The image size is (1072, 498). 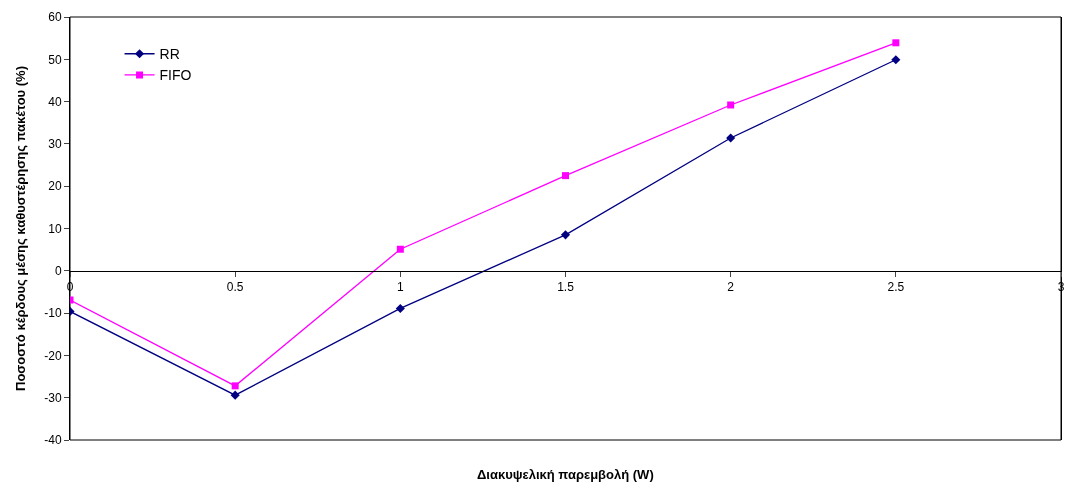 What do you see at coordinates (55, 228) in the screenshot?
I see `y-tick-label: 10` at bounding box center [55, 228].